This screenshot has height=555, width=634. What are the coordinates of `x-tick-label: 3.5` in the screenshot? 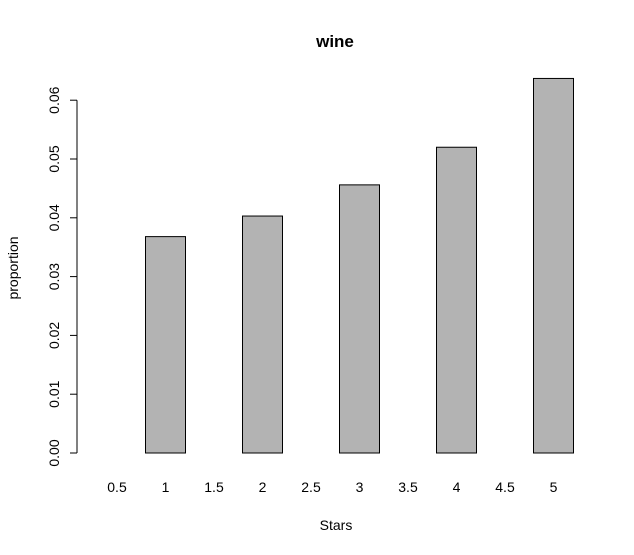 It's located at (408, 487).